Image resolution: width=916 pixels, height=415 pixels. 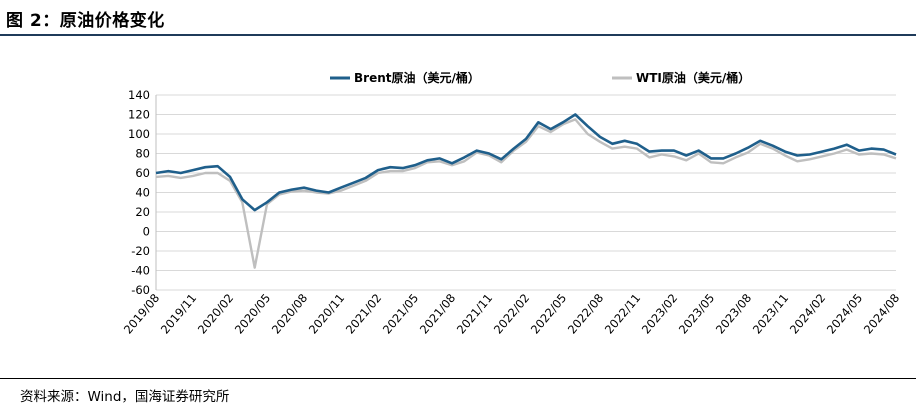 What do you see at coordinates (733, 314) in the screenshot?
I see `x-tick-label: 2023/08` at bounding box center [733, 314].